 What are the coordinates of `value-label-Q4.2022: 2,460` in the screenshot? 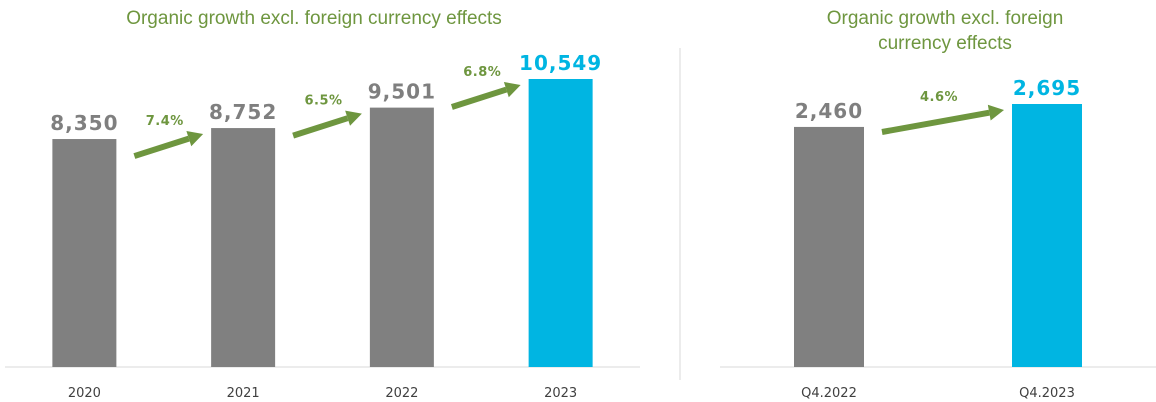 It's located at (829, 111).